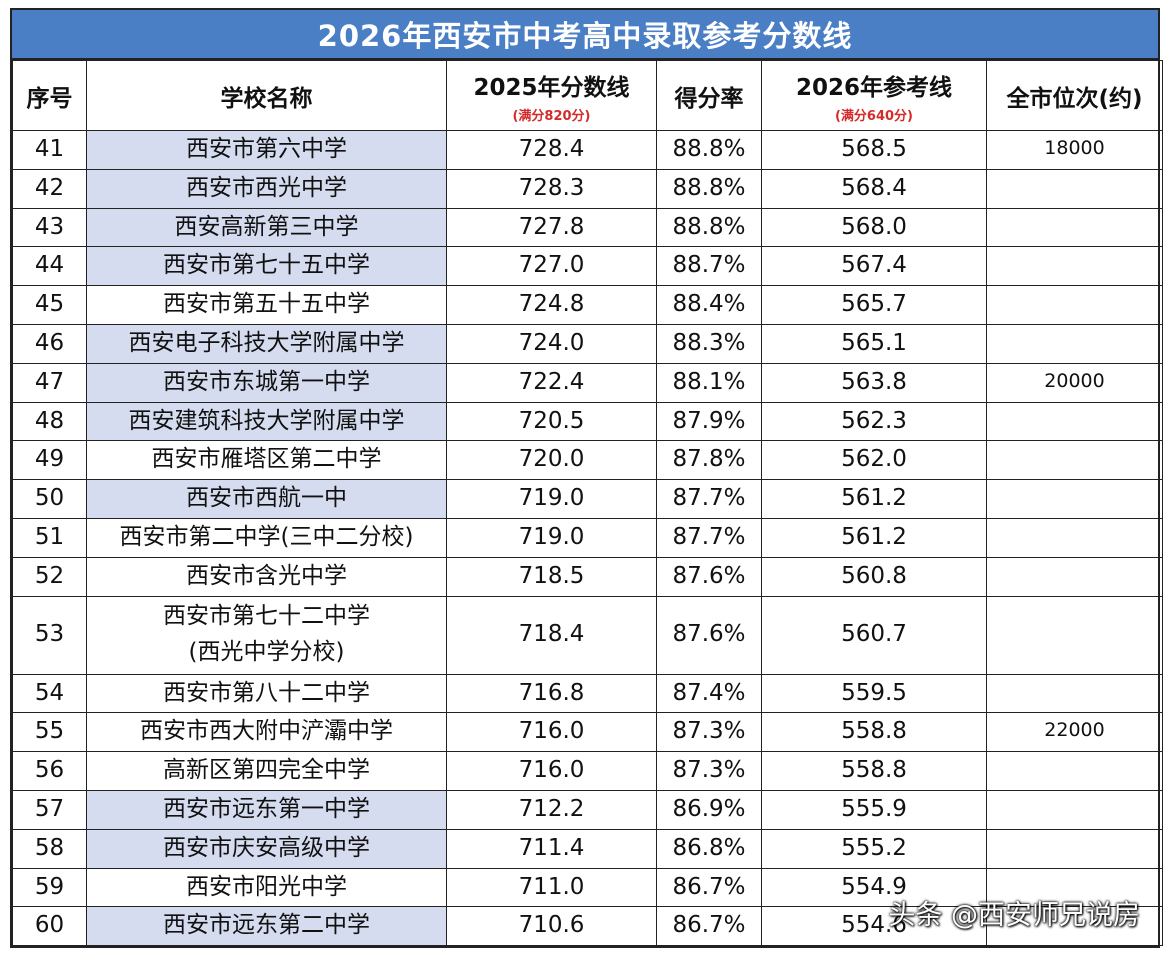  What do you see at coordinates (551, 576) in the screenshot?
I see `cell-score2025: 718.5` at bounding box center [551, 576].